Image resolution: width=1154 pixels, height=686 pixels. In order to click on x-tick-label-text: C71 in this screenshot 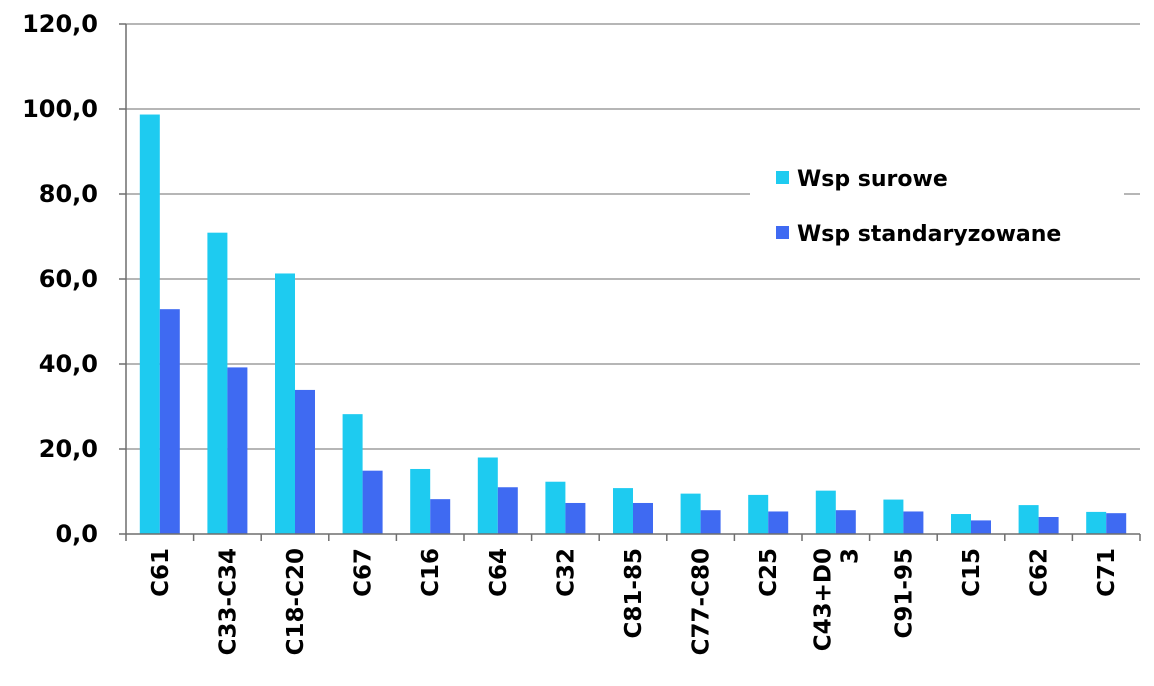, I will do `click(1107, 572)`.